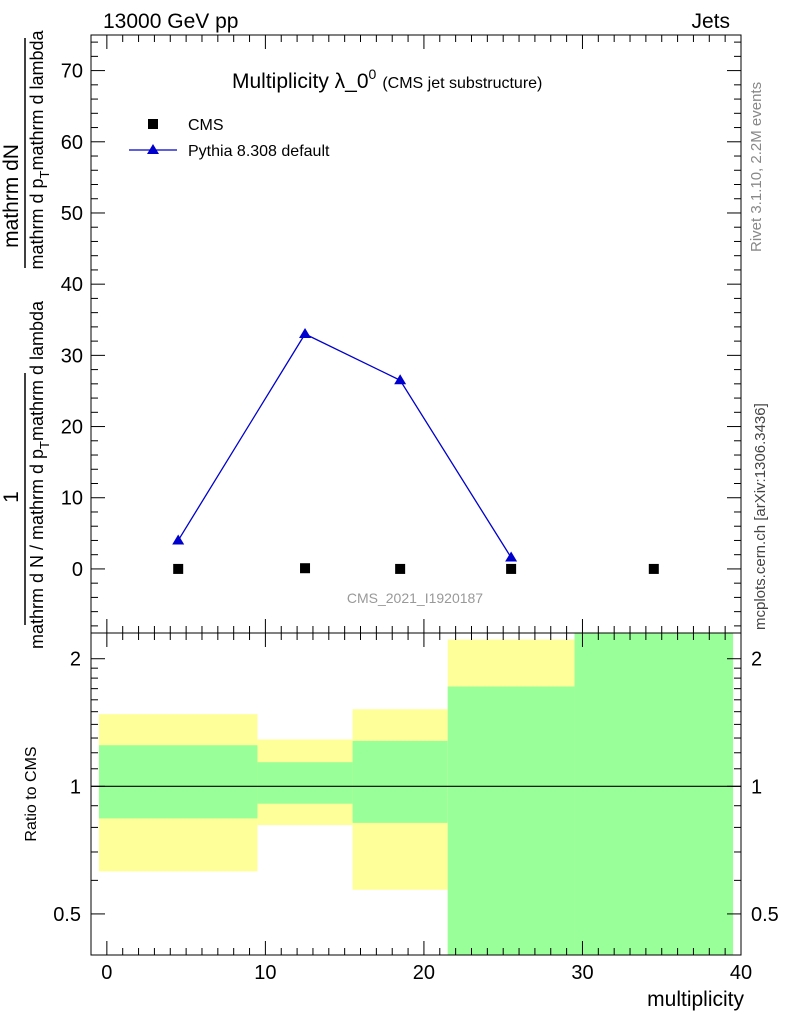 This screenshot has height=1024, width=786. Describe the element at coordinates (259, 151) in the screenshot. I see `legend-label-pythia: Pythia 8.308 default` at that location.